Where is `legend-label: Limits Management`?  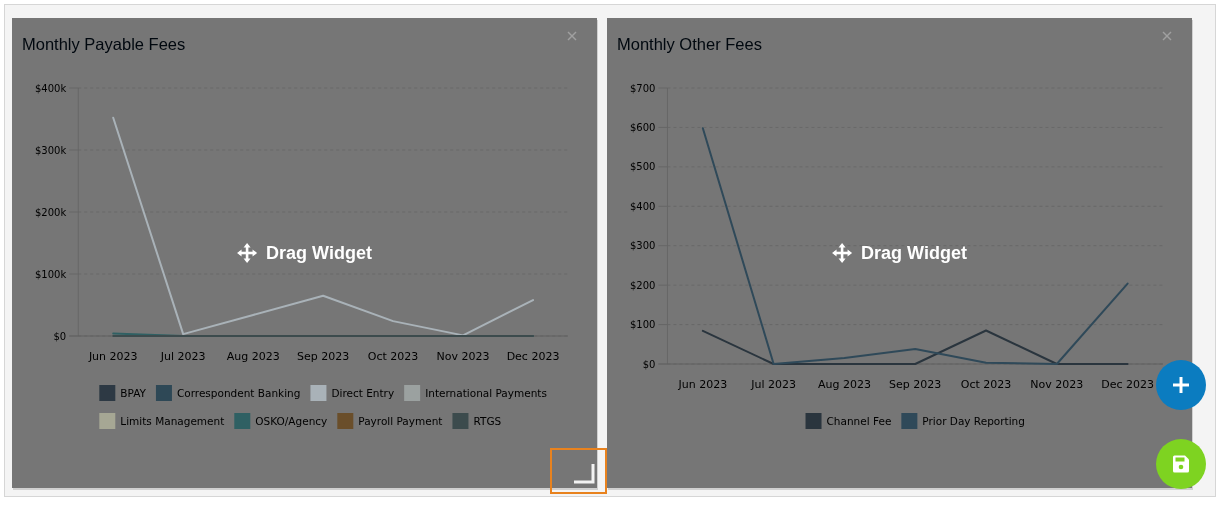 legend-label: Limits Management is located at coordinates (172, 420).